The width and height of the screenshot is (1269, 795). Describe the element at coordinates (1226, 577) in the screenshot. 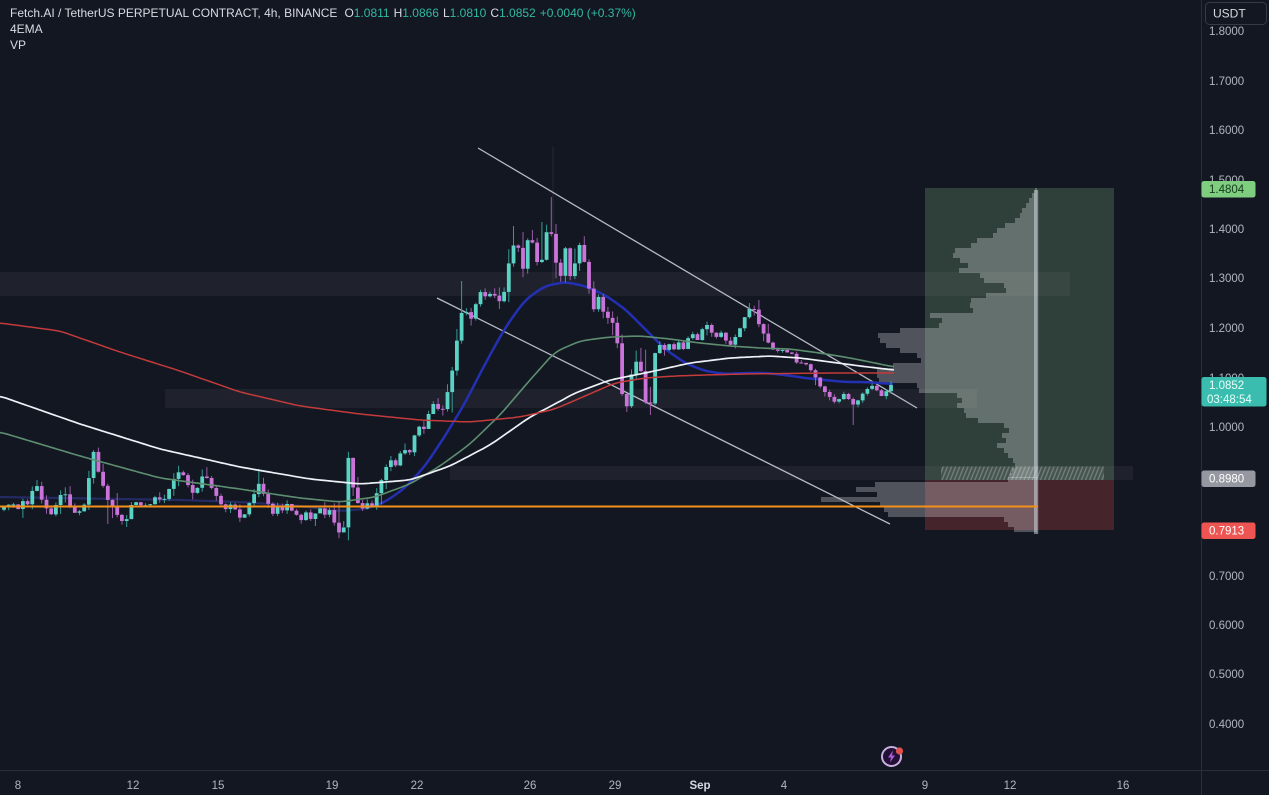

I see `svg-text: 0.7000` at that location.